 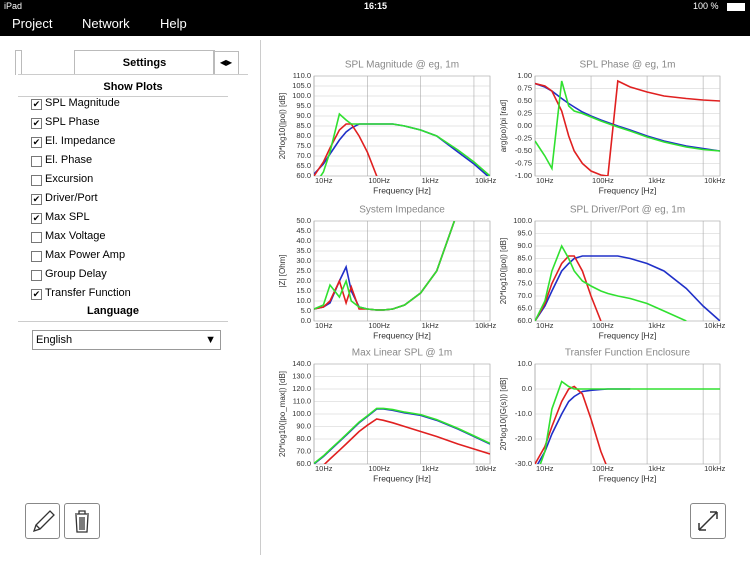 I want to click on edit-button, so click(x=42, y=521).